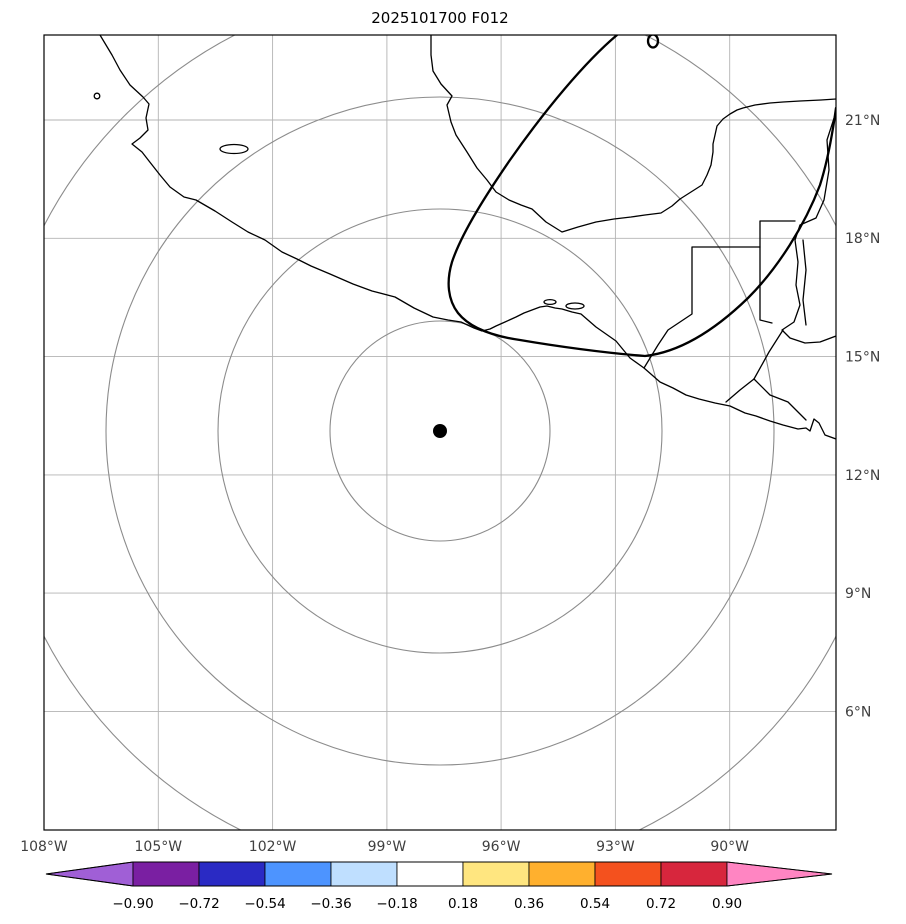 The image size is (906, 924). I want to click on contour-loop, so click(653, 42).